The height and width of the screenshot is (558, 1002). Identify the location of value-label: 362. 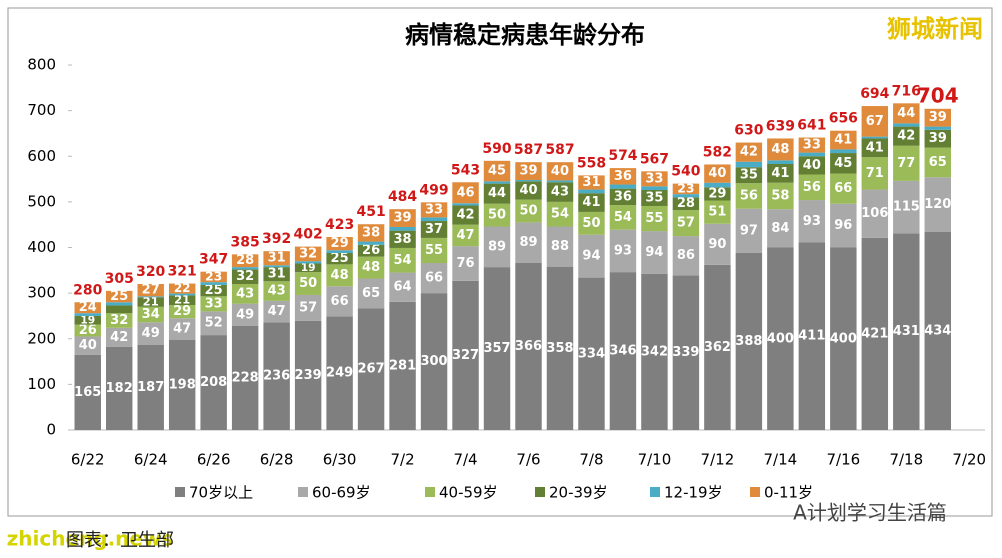
(717, 347).